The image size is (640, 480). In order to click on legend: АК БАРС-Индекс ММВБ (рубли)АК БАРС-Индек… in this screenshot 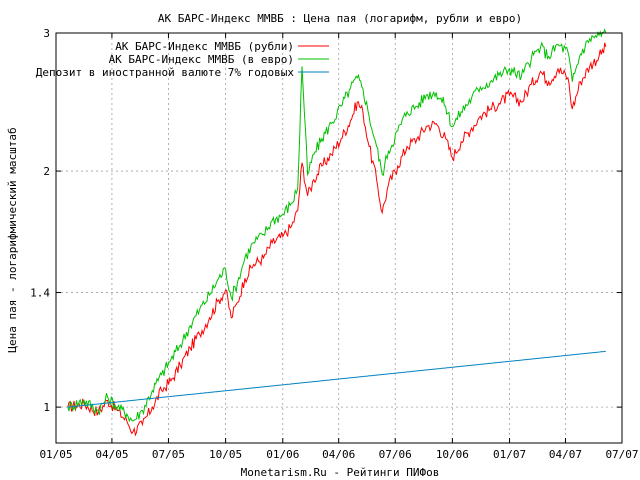, I will do `click(182, 59)`.